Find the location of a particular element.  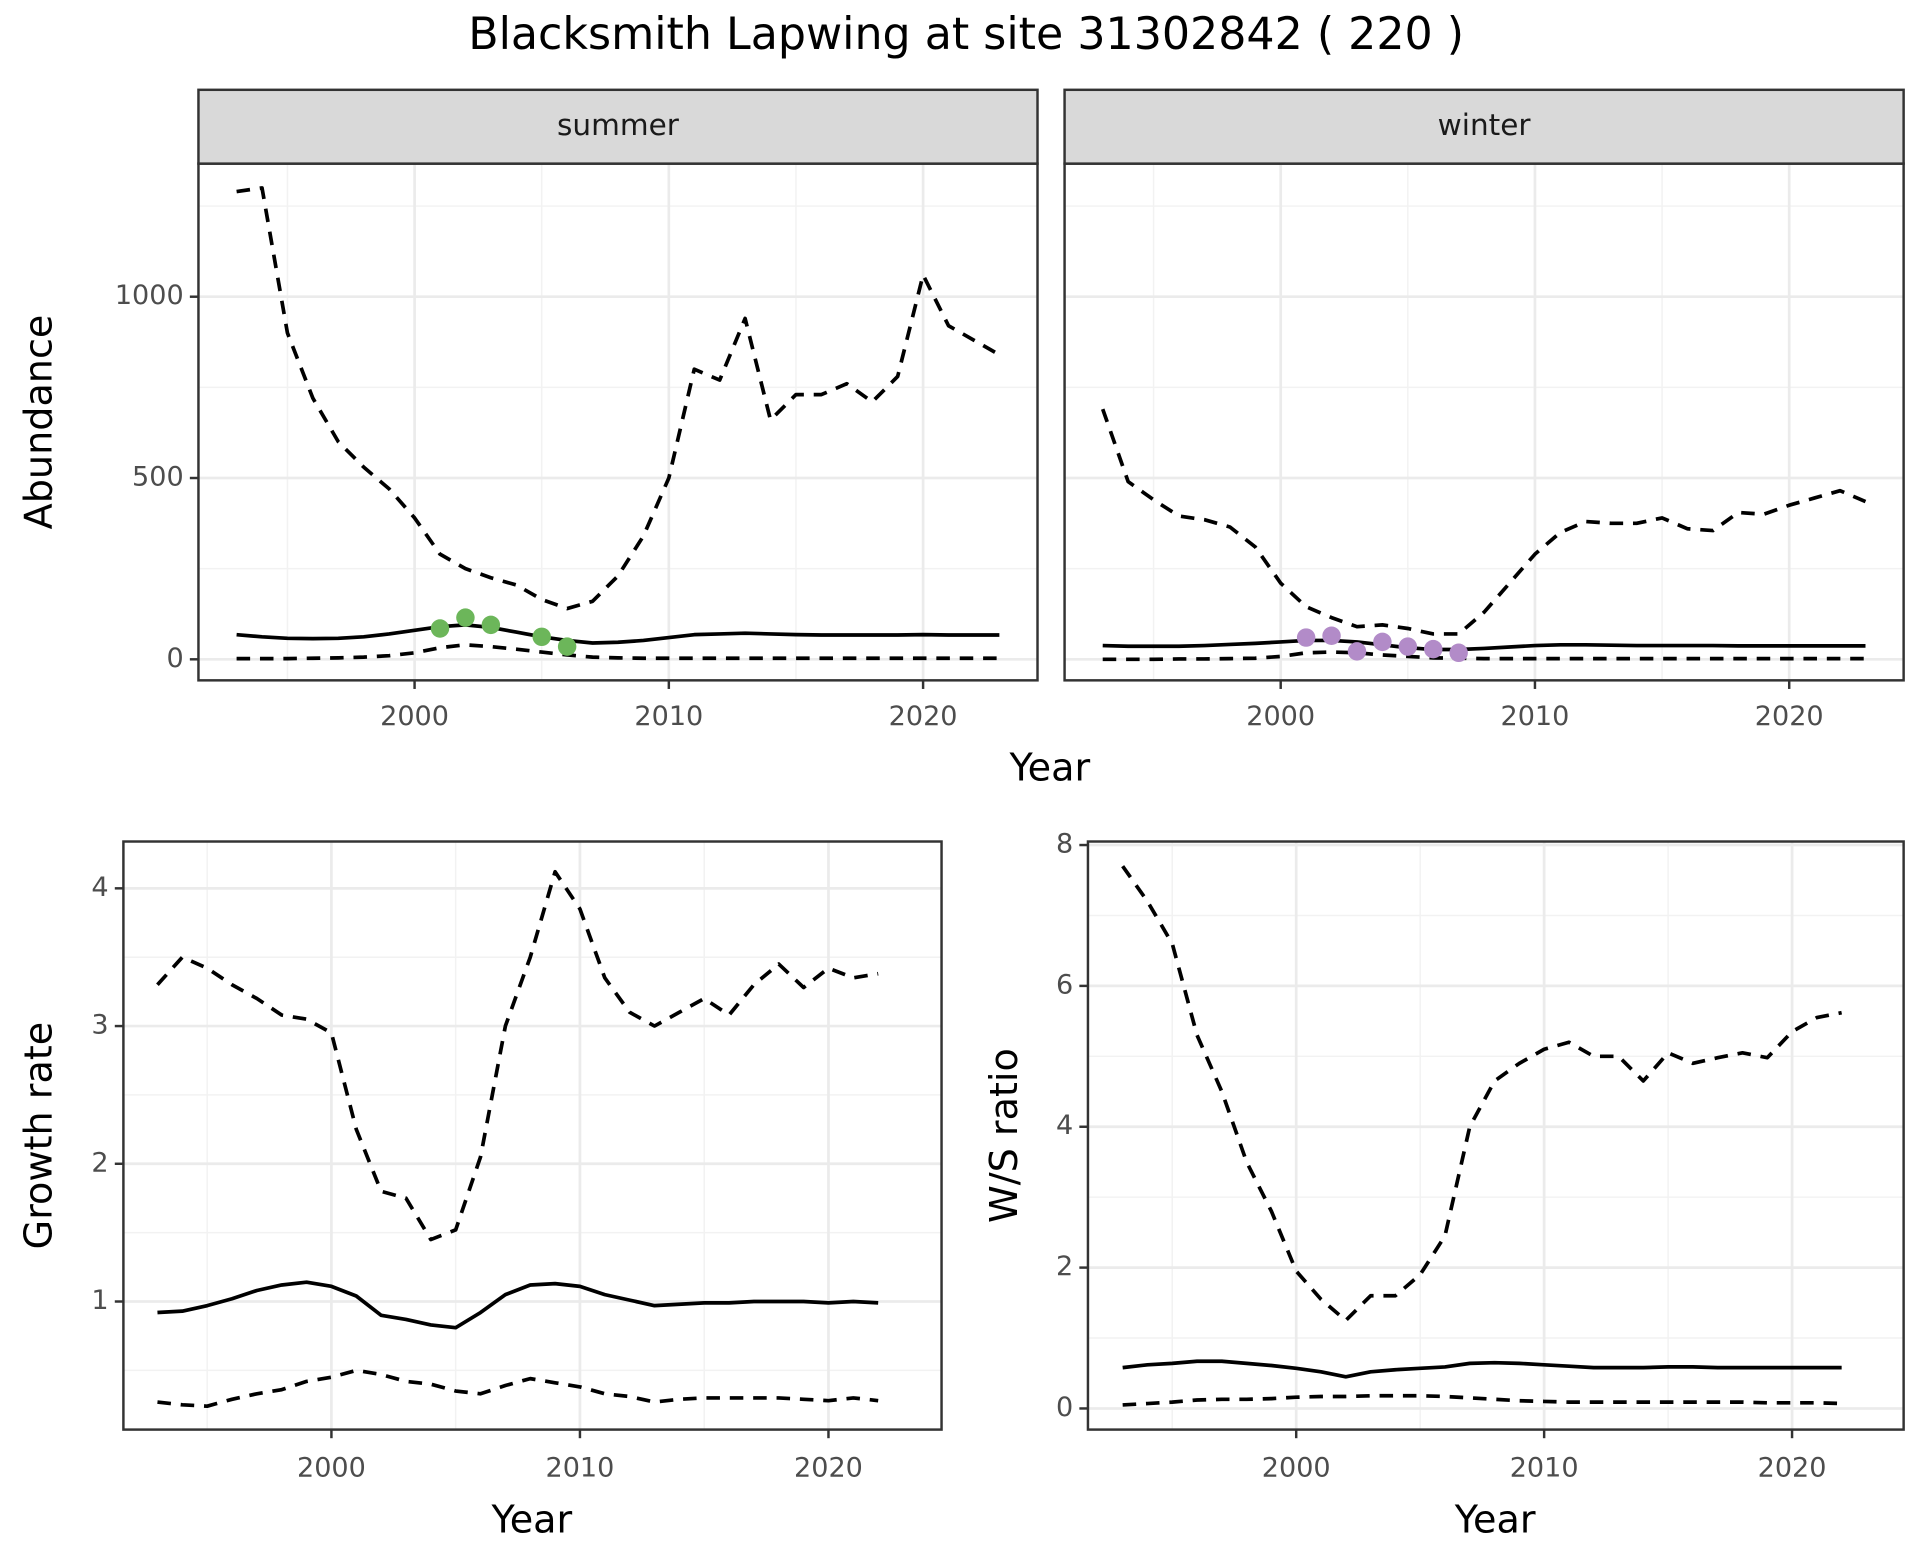

strip-label: winter is located at coordinates (1485, 125).